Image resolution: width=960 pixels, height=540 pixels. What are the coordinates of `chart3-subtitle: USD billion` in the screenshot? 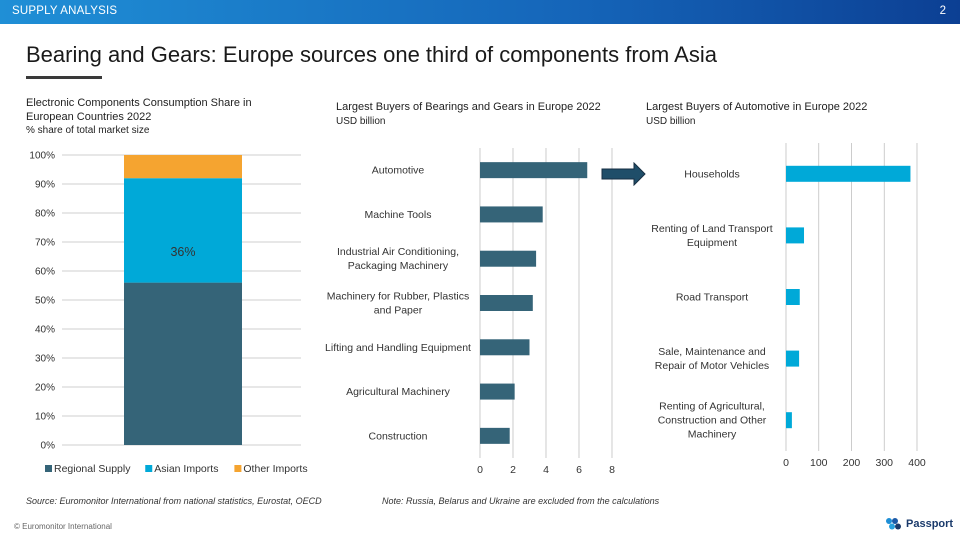 It's located at (671, 121).